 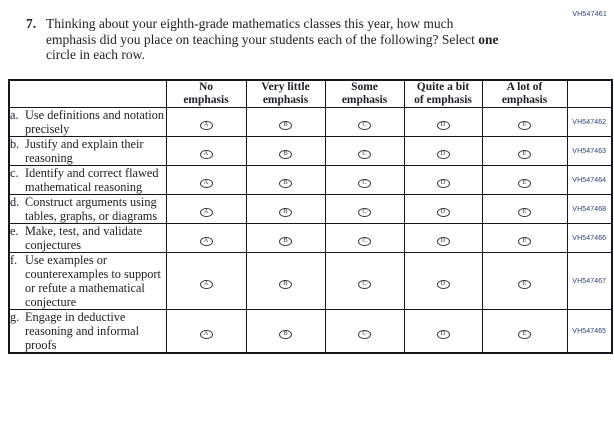 I want to click on column-header-no-emphasis: No emphasis, so click(x=206, y=93).